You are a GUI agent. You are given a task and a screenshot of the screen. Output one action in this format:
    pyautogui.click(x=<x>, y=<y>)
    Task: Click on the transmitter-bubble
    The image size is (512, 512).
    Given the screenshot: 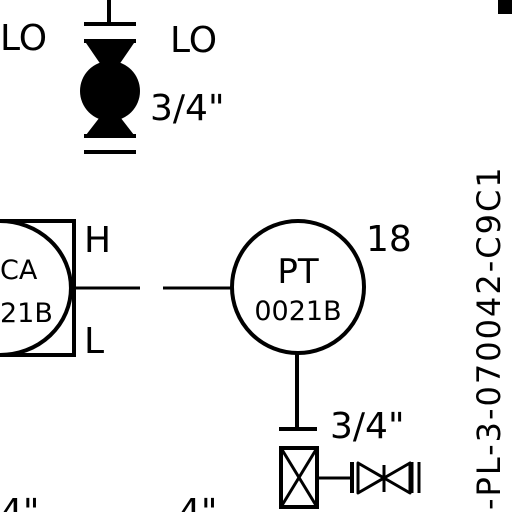 What is the action you would take?
    pyautogui.click(x=298, y=287)
    